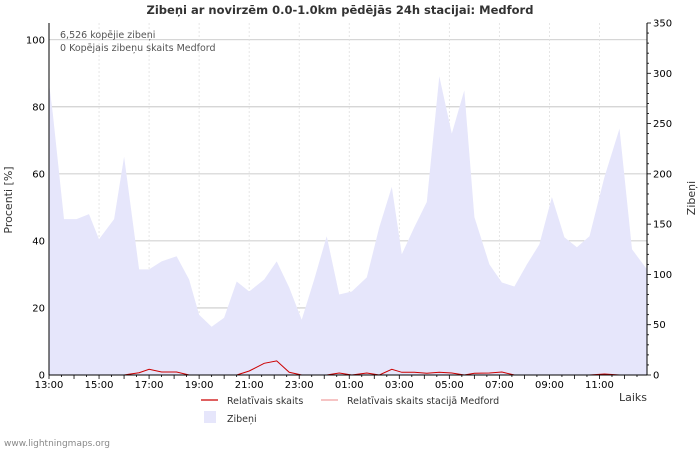 The width and height of the screenshot is (700, 450). What do you see at coordinates (38, 174) in the screenshot?
I see `y-left-tick-label: 60` at bounding box center [38, 174].